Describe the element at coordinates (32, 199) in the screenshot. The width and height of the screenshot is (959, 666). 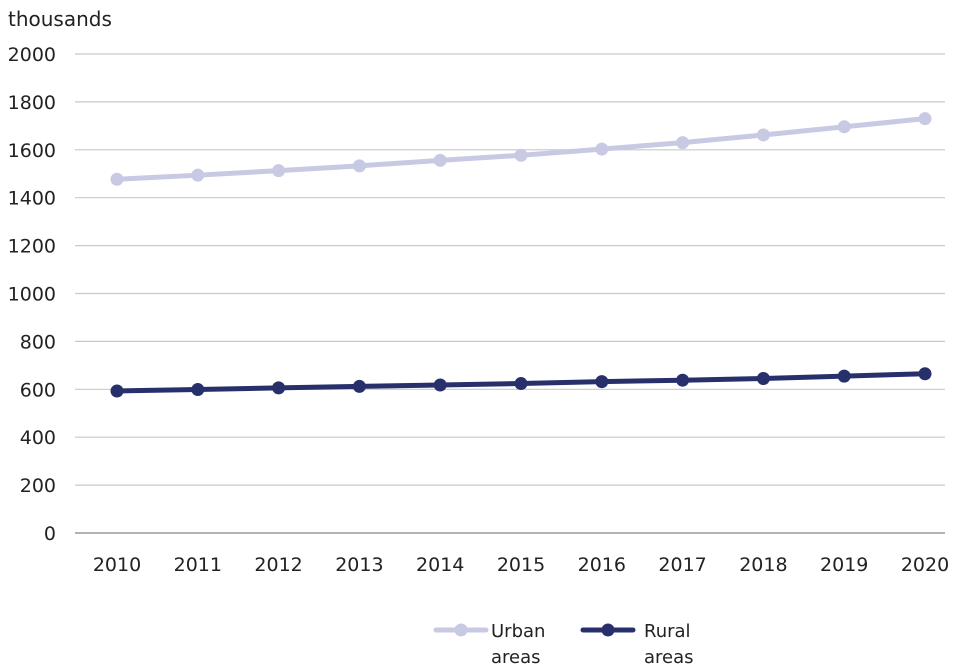
I see `y-tick-label: 1400` at that location.